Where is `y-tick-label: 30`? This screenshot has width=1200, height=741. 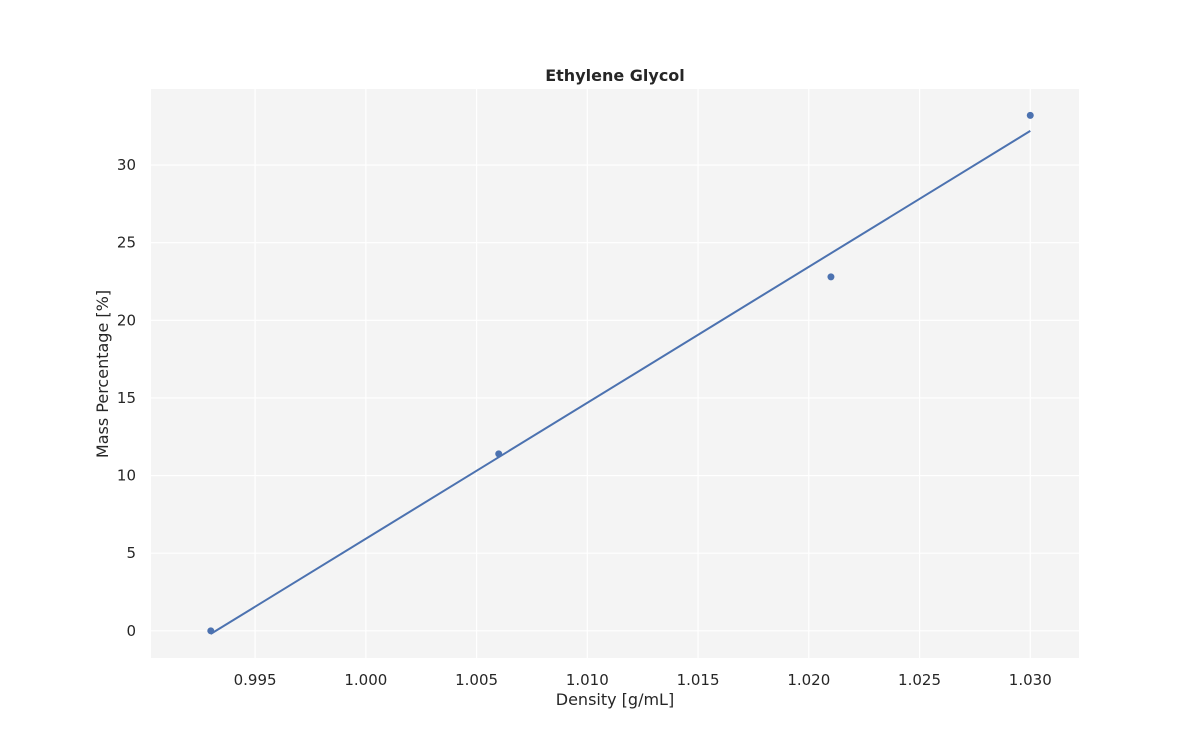
y-tick-label: 30 is located at coordinates (126, 165).